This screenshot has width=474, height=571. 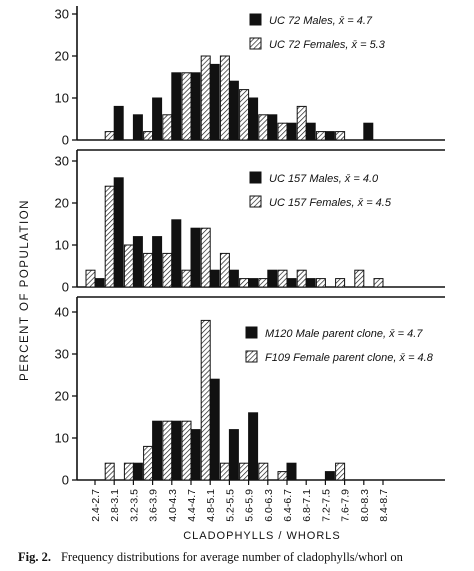 I want to click on x-axis-label: CLADOPHYLLS / WHORLS, so click(x=262, y=536).